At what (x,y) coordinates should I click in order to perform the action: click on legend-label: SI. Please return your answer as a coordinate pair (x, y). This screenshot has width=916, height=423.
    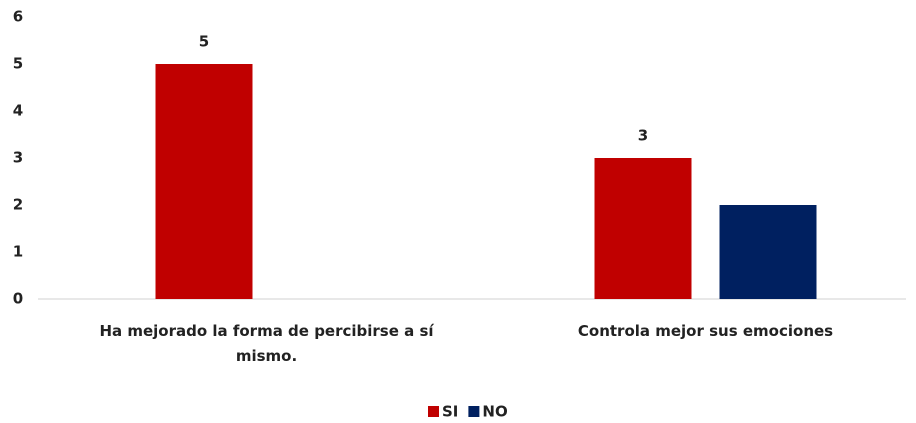
    Looking at the image, I should click on (450, 412).